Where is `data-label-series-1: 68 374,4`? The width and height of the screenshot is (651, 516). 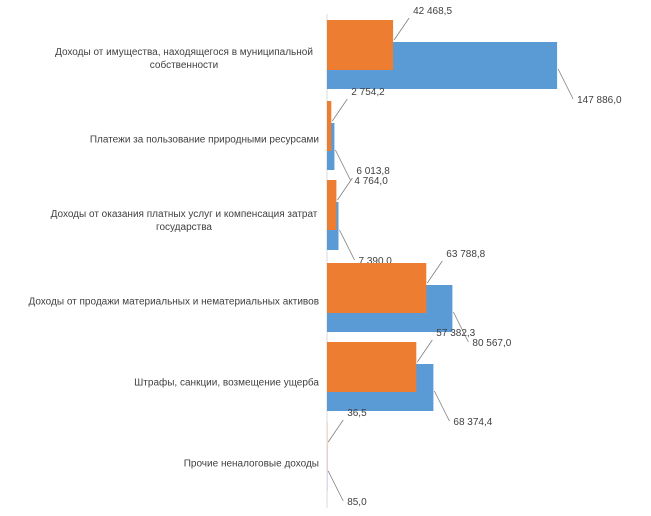
data-label-series-1: 68 374,4 is located at coordinates (472, 422).